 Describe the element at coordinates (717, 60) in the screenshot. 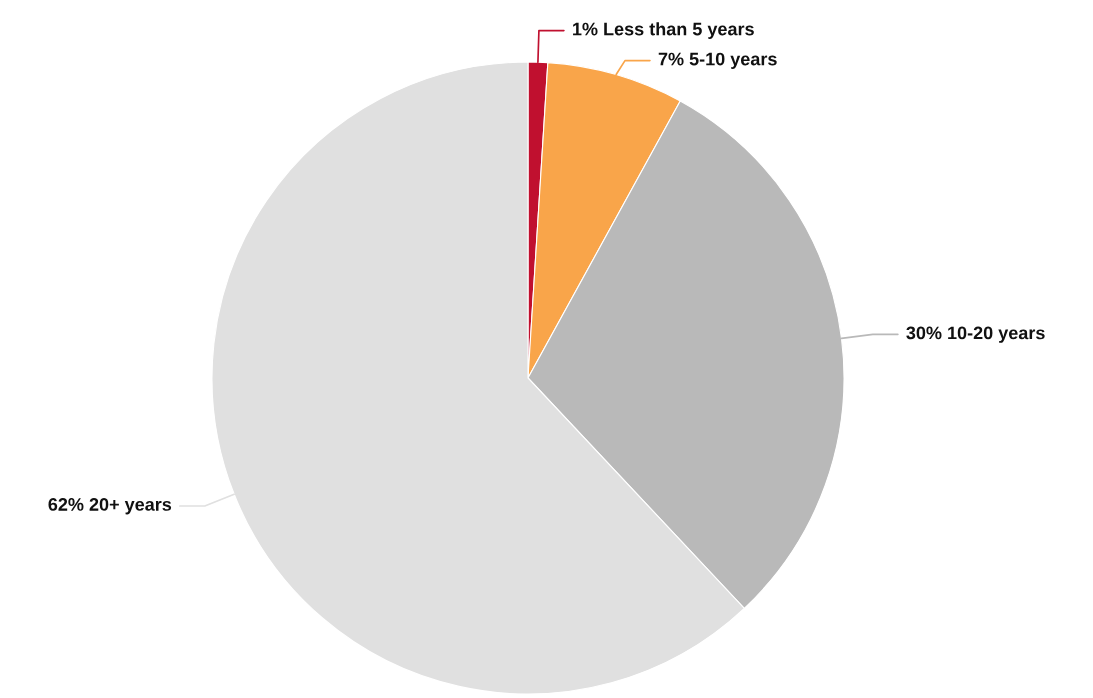

I see `slice-label: 7% 5-10 years` at that location.